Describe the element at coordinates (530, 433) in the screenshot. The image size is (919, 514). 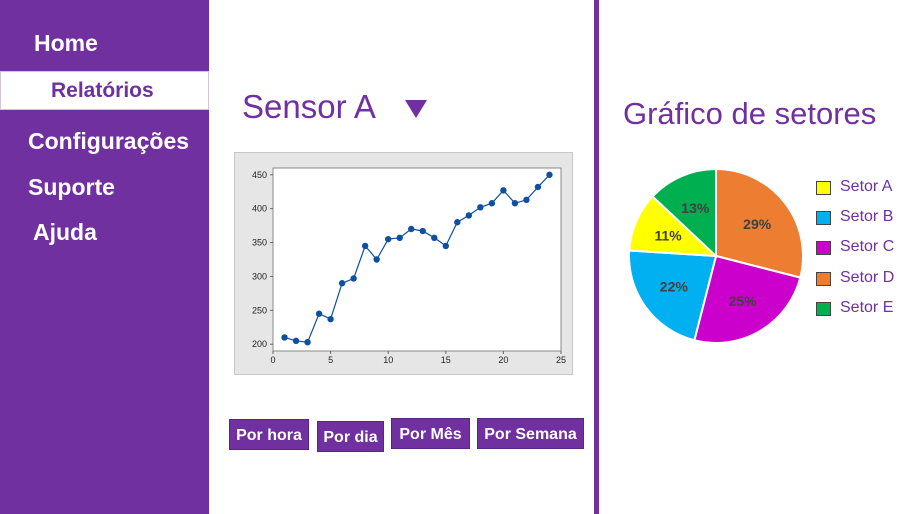
I see `por-semana-button: Por Semana` at that location.